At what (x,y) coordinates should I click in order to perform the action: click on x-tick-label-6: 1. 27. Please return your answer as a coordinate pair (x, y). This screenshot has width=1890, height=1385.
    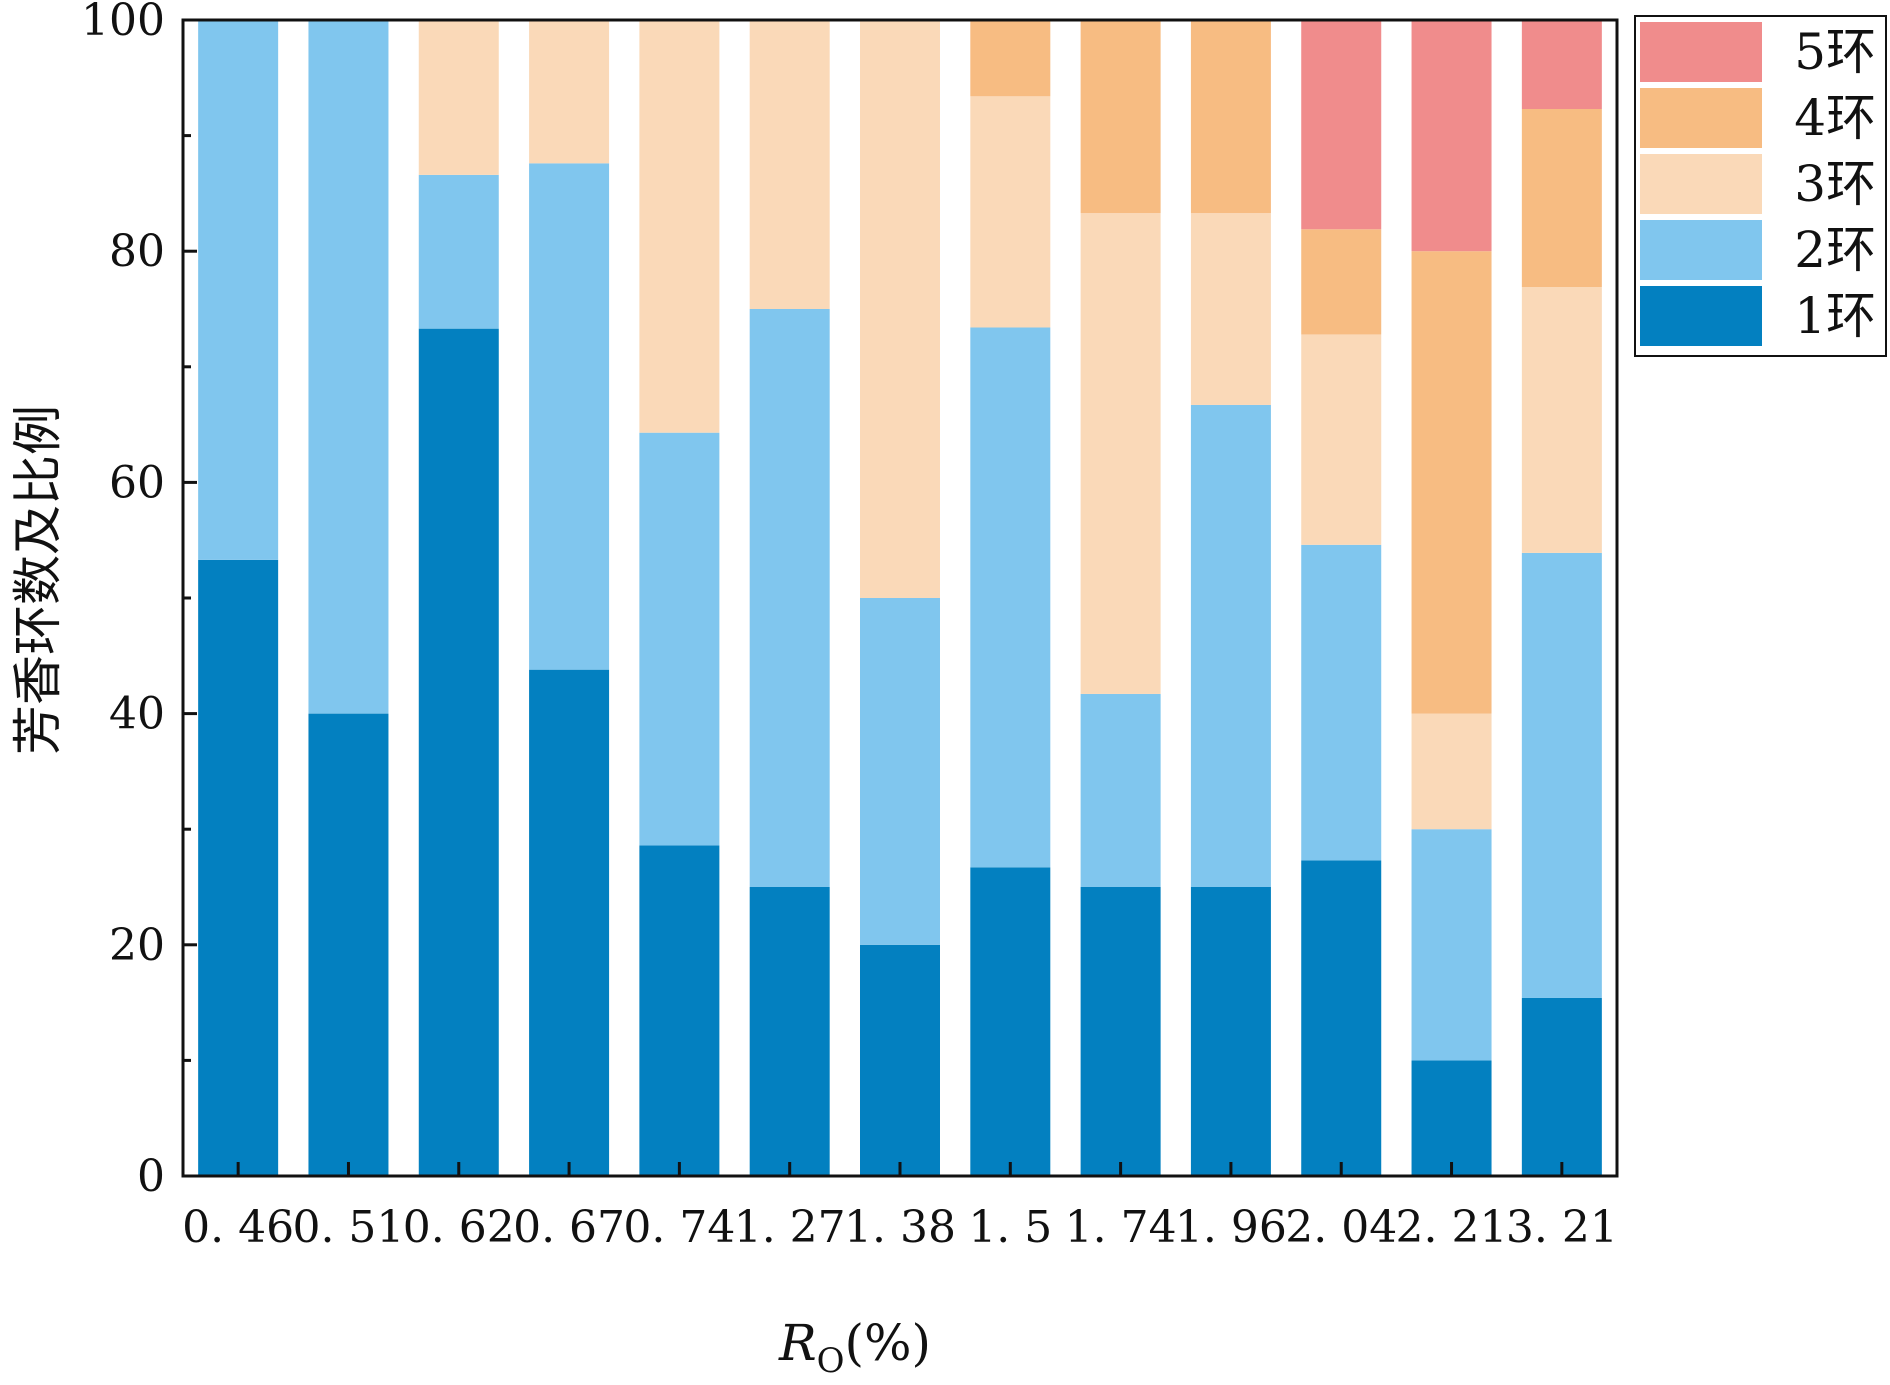
    Looking at the image, I should click on (790, 1227).